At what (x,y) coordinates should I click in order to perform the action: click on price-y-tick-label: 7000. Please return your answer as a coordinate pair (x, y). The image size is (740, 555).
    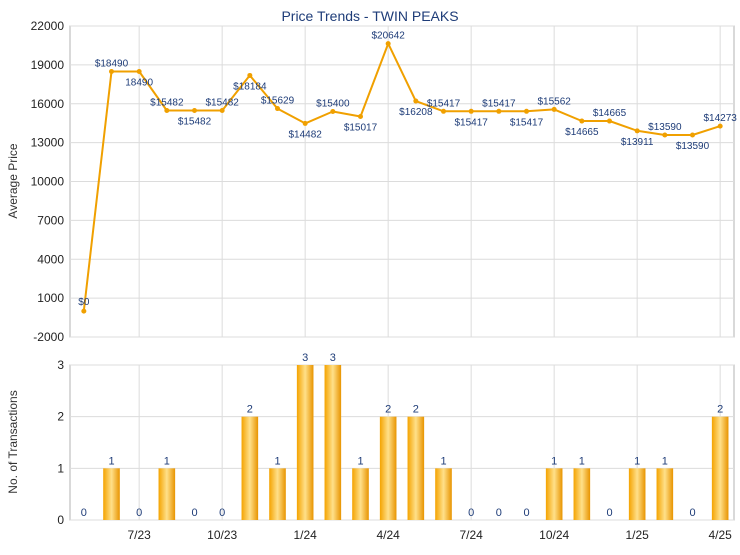
    Looking at the image, I should click on (50, 220).